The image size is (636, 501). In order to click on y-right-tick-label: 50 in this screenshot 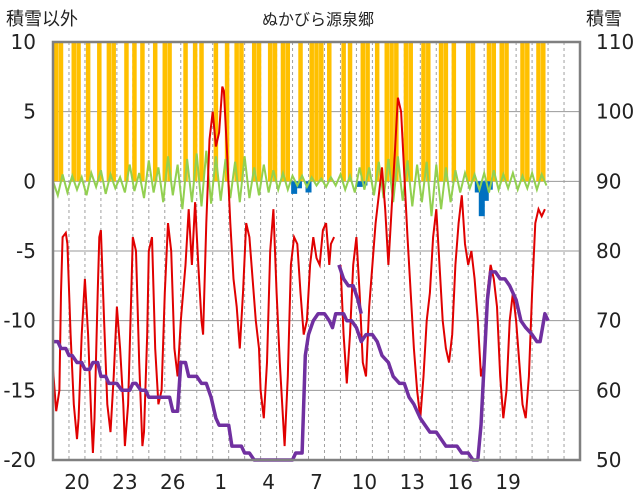, I will do `click(608, 460)`.